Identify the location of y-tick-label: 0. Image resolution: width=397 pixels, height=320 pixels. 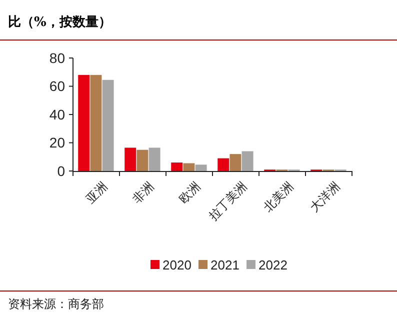
(61, 170).